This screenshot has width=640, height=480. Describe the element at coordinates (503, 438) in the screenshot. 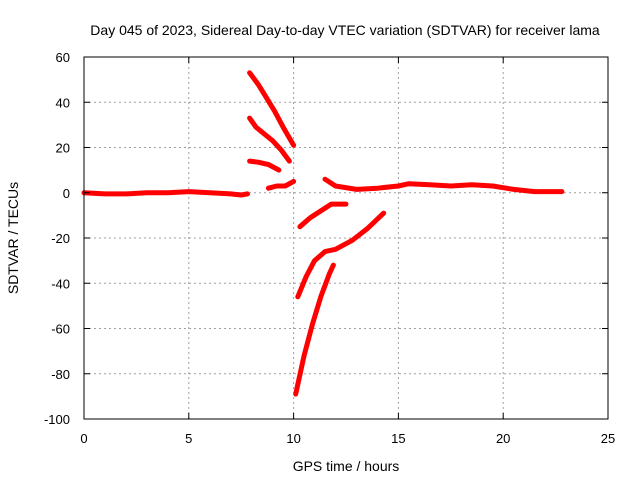

I see `x-tick-label: 20` at that location.